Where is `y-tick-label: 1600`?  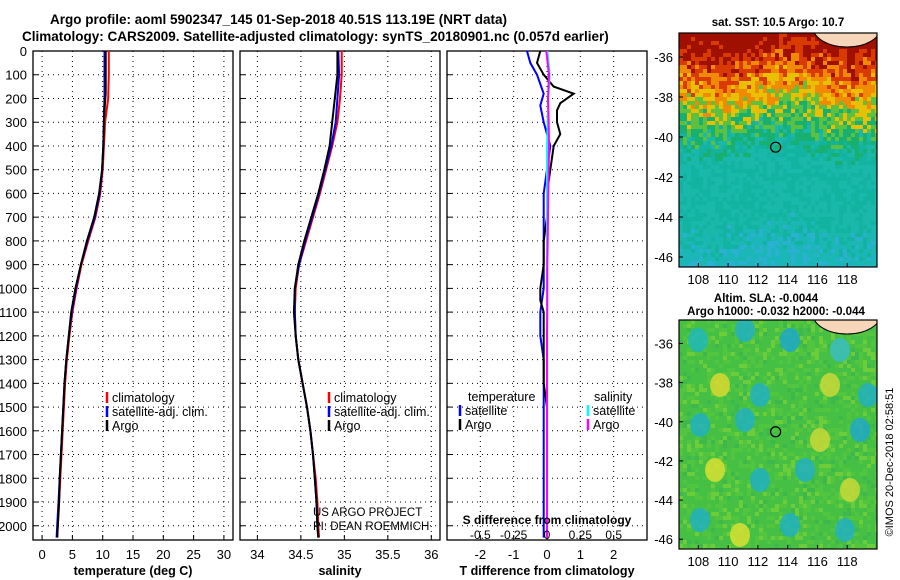
y-tick-label: 1600 is located at coordinates (13, 431).